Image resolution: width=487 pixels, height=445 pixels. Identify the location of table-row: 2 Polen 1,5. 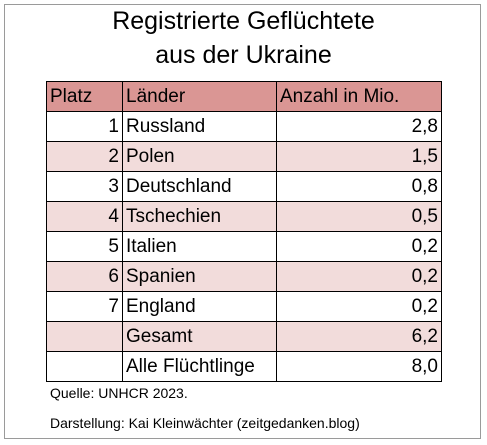
(244, 156).